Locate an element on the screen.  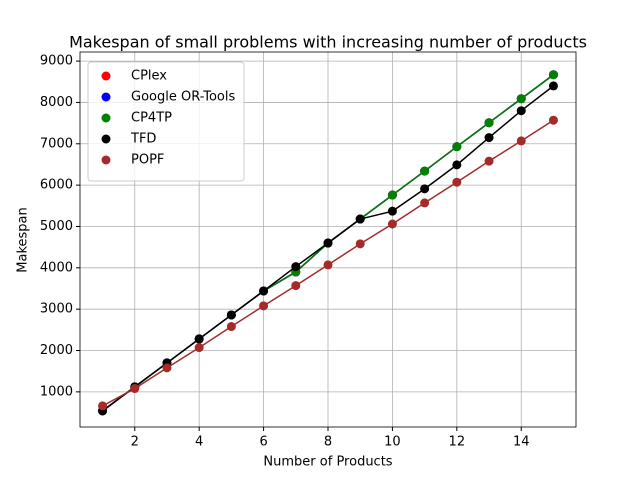
x-tick-label: 12 is located at coordinates (457, 442).